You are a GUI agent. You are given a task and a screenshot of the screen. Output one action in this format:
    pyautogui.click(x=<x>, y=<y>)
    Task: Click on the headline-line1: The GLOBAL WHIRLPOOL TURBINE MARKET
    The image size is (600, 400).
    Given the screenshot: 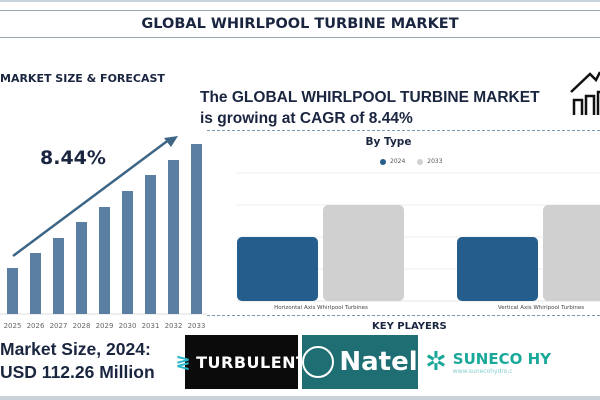 What is the action you would take?
    pyautogui.click(x=370, y=97)
    